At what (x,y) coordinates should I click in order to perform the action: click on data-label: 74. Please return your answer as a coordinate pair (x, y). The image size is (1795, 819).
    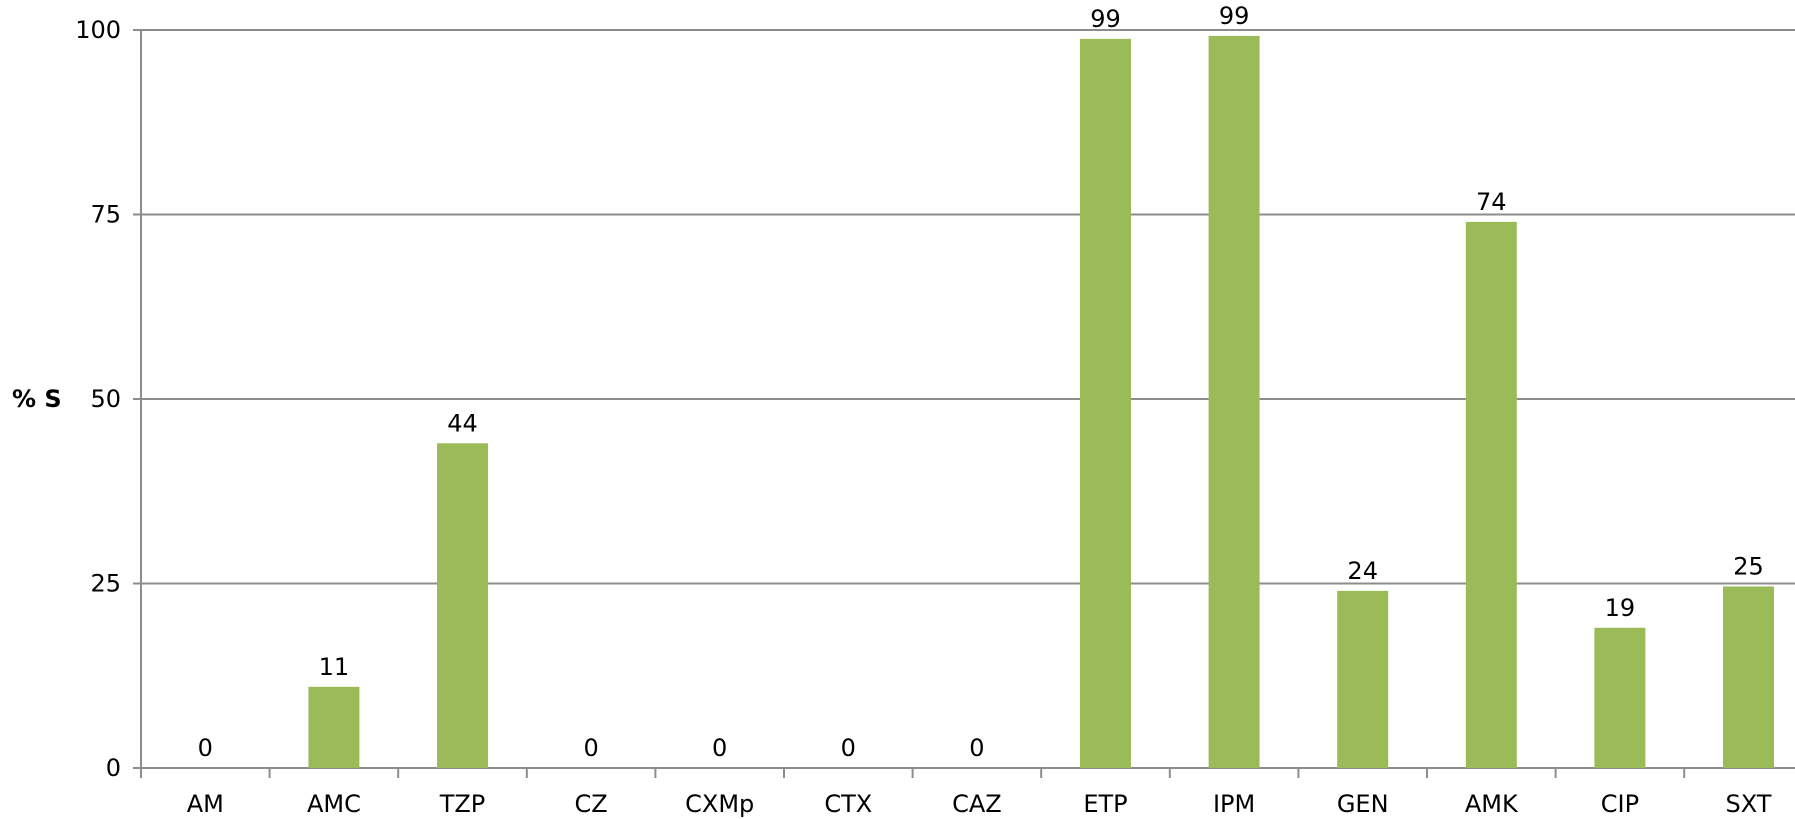
    Looking at the image, I should click on (1491, 202).